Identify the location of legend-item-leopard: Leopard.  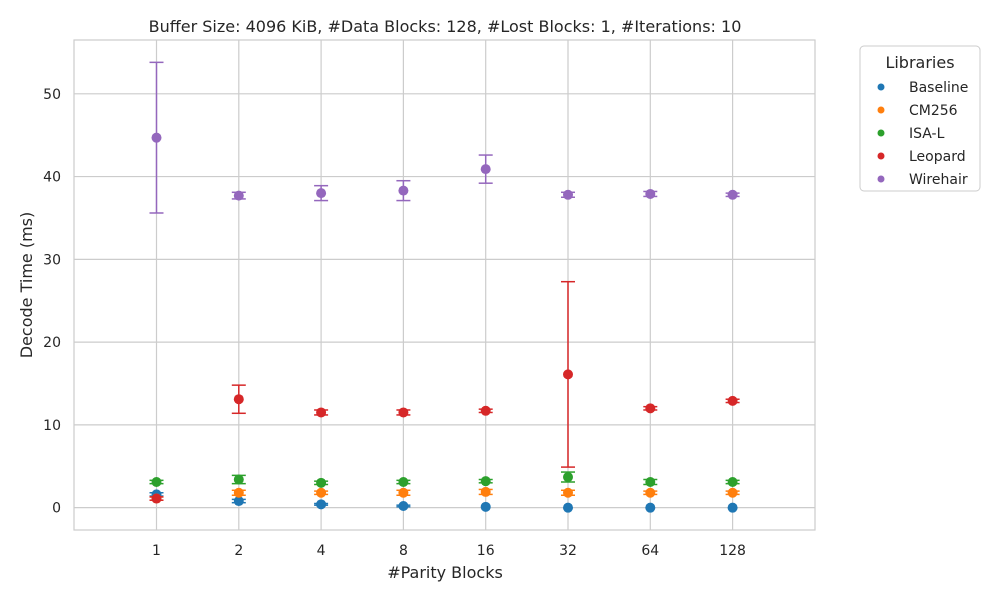
(921, 157).